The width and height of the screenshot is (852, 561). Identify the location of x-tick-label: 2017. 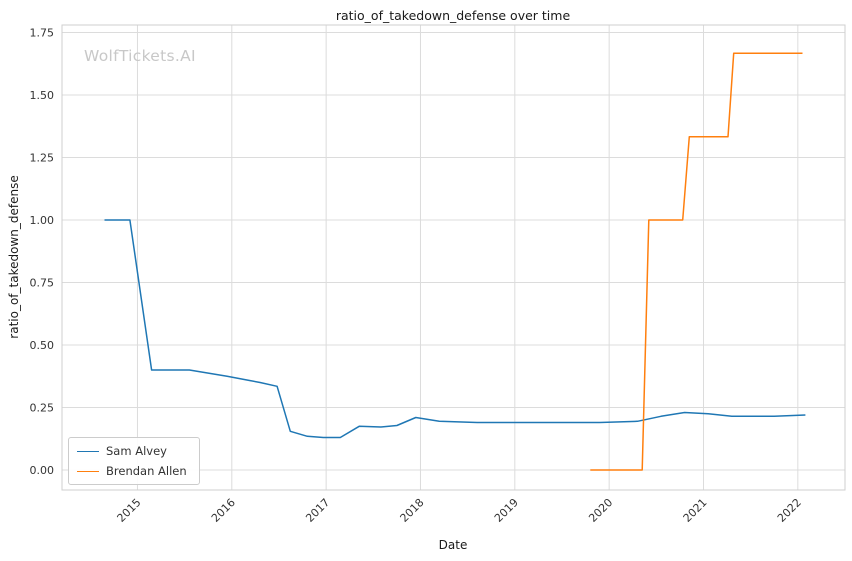
(317, 510).